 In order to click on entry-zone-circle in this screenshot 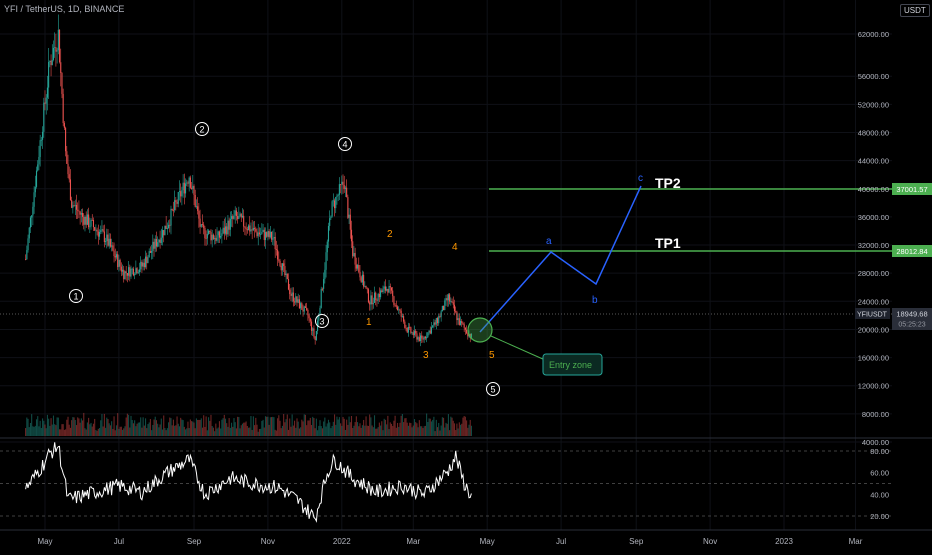, I will do `click(480, 330)`.